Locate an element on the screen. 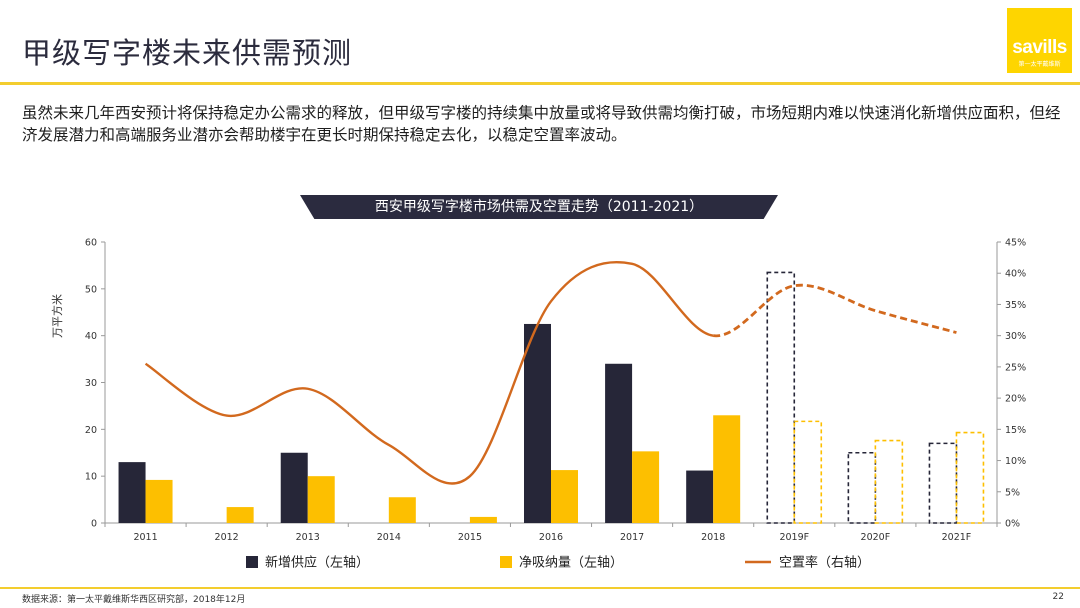  x-tick-label: 2015 is located at coordinates (470, 537).